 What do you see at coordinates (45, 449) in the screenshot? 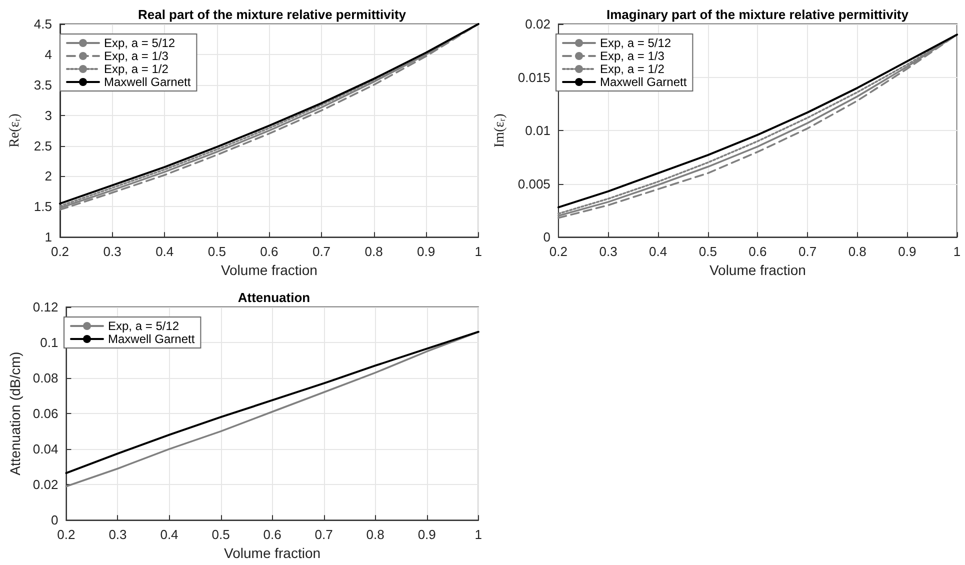
I see `y-tick-label: 0.04` at bounding box center [45, 449].